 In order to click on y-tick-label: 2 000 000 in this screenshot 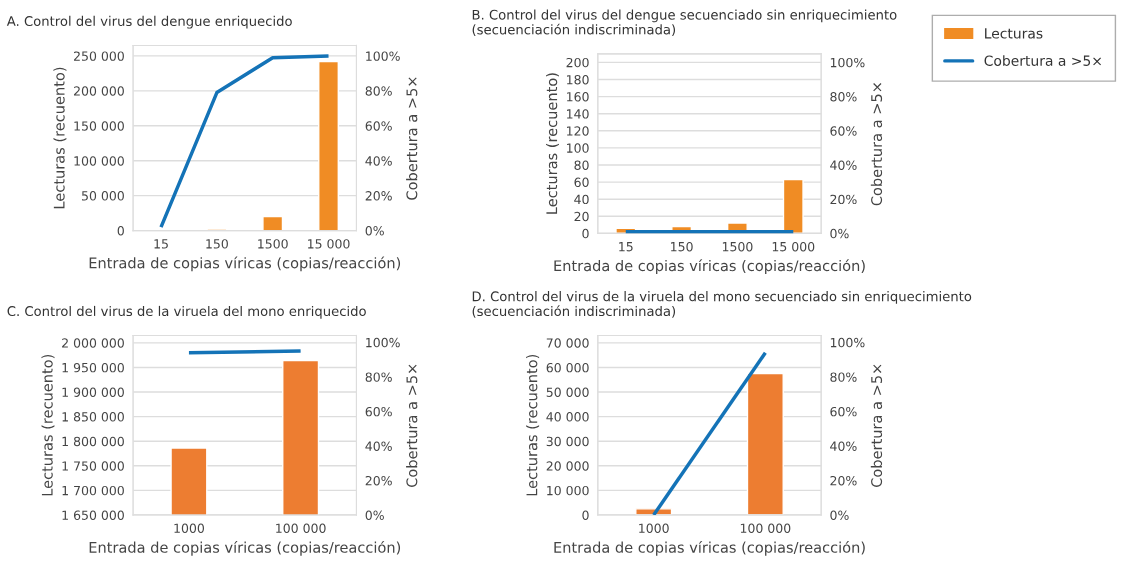, I will do `click(93, 343)`.